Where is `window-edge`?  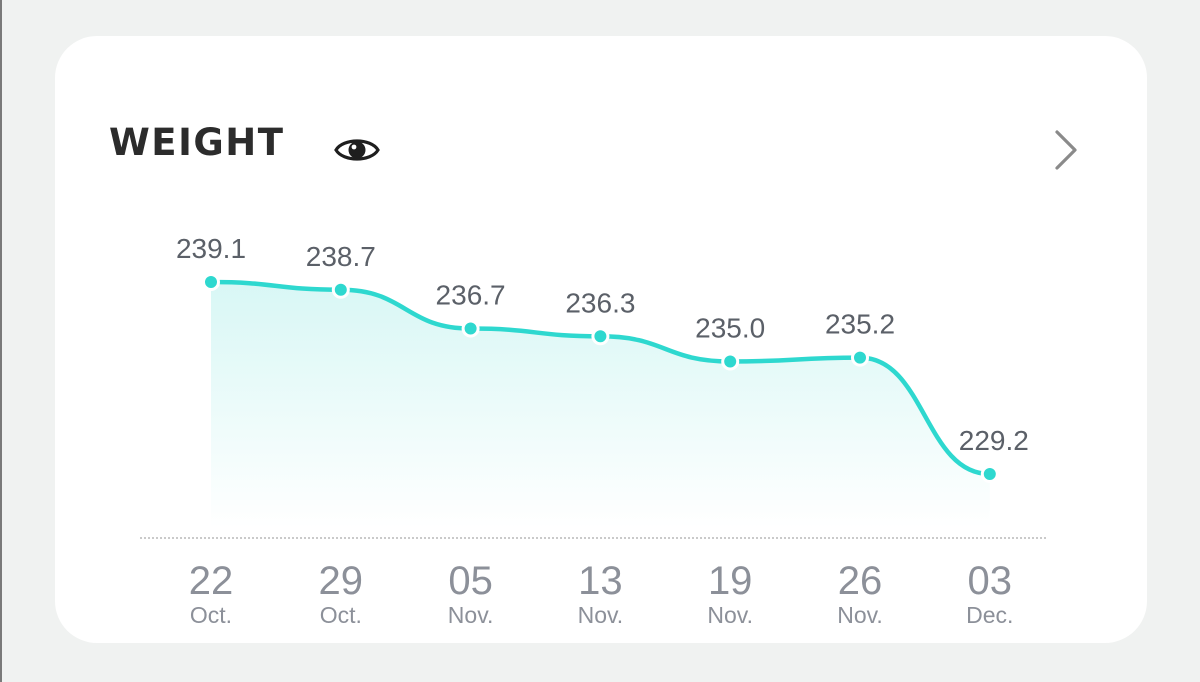 window-edge is located at coordinates (1, 341).